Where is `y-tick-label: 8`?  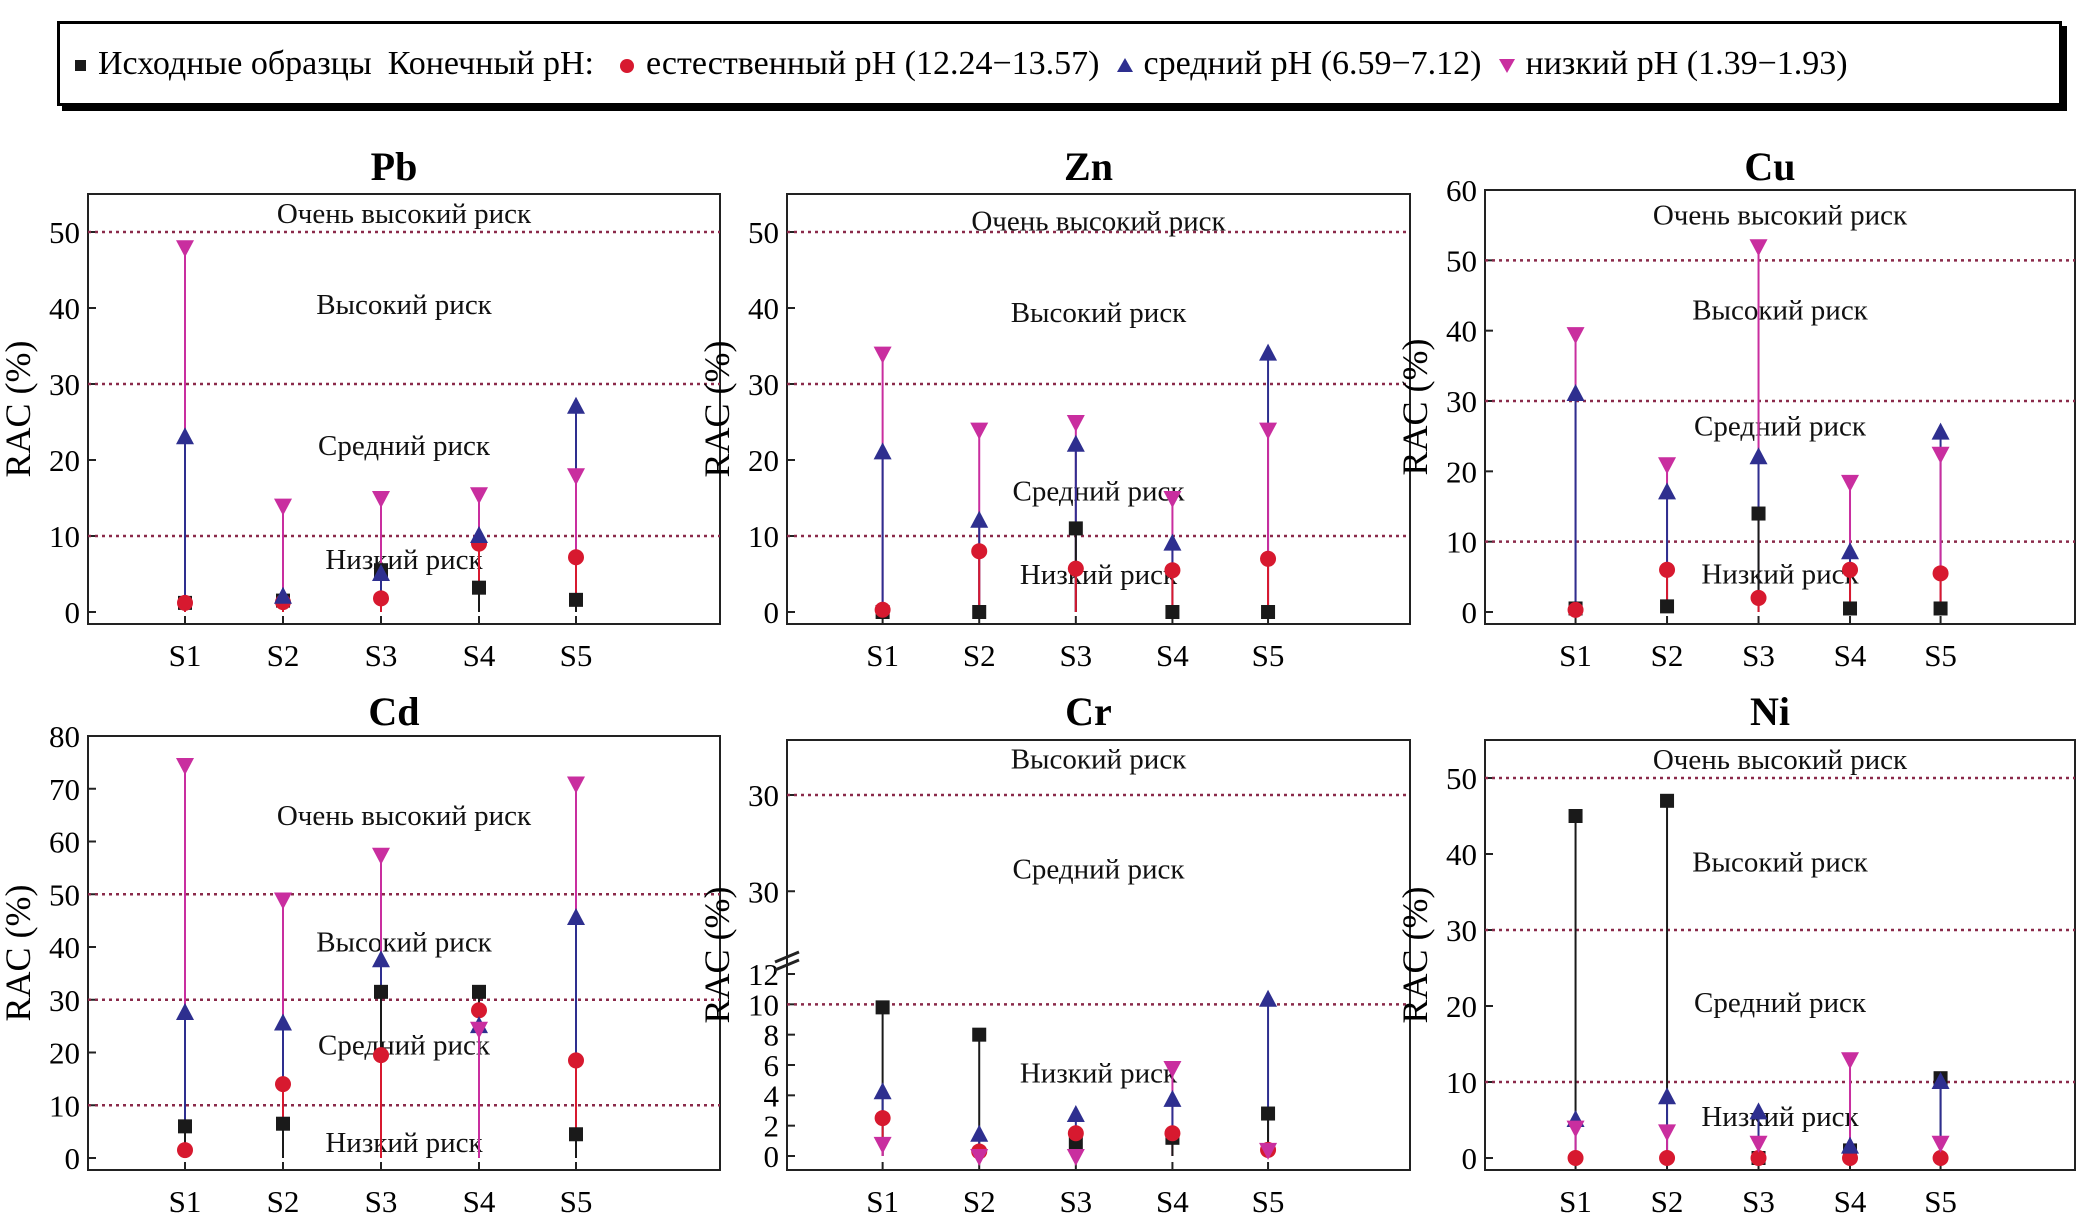 y-tick-label: 8 is located at coordinates (772, 1035).